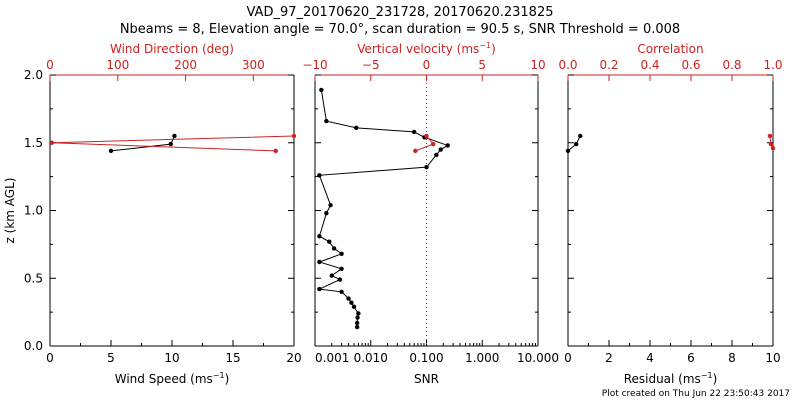 This screenshot has width=800, height=400. Describe the element at coordinates (427, 65) in the screenshot. I see `top-tick-label-snr: 0` at that location.